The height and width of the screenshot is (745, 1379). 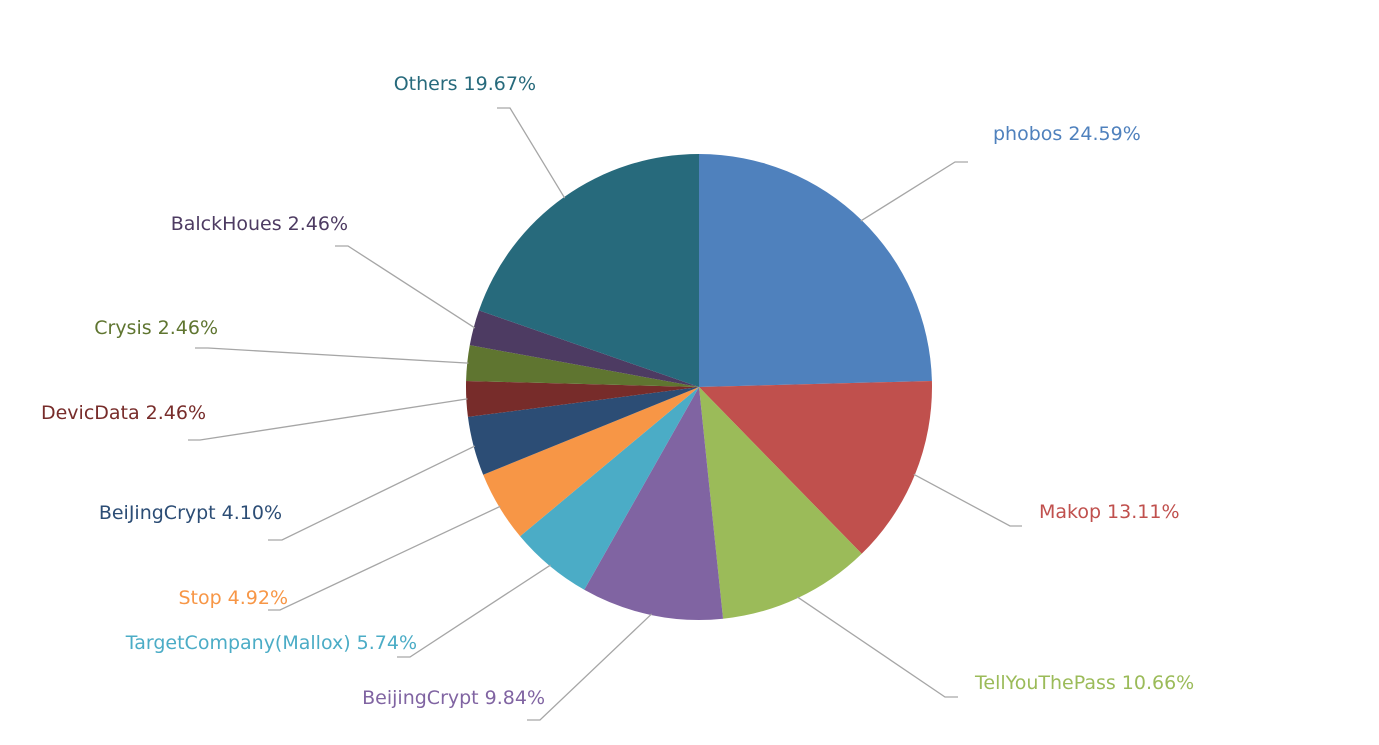 What do you see at coordinates (1067, 134) in the screenshot?
I see `slice-label: phobos 24.59%` at bounding box center [1067, 134].